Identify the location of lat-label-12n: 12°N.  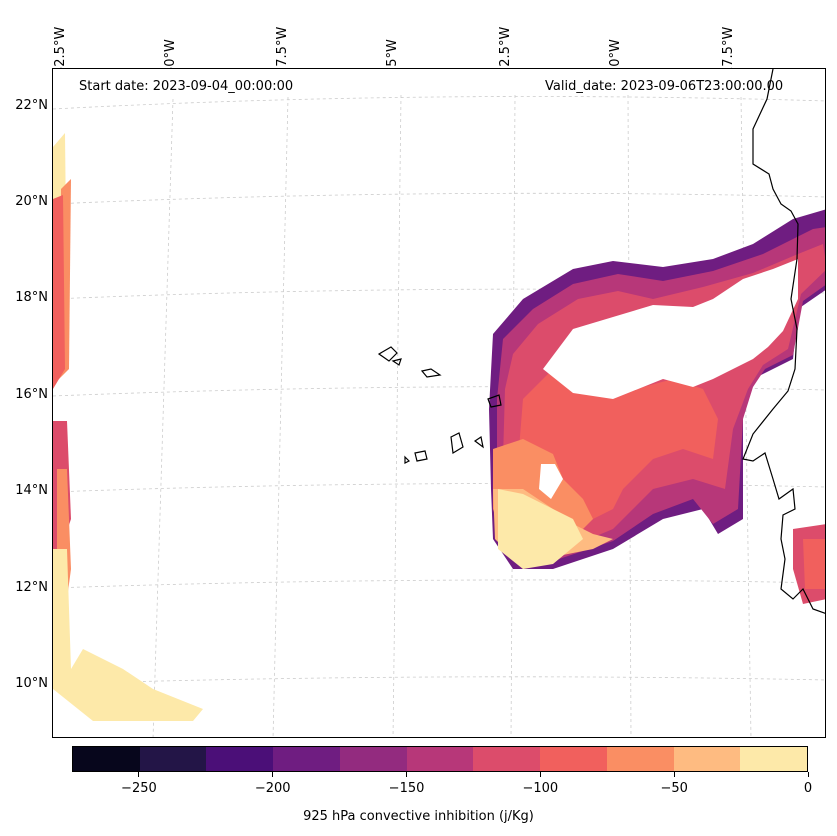
(31, 587).